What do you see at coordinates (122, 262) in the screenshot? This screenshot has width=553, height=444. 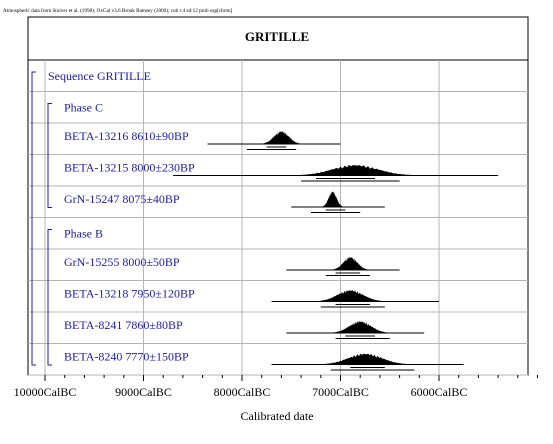 I see `date-label: GrN-15255 8000±50BP` at bounding box center [122, 262].